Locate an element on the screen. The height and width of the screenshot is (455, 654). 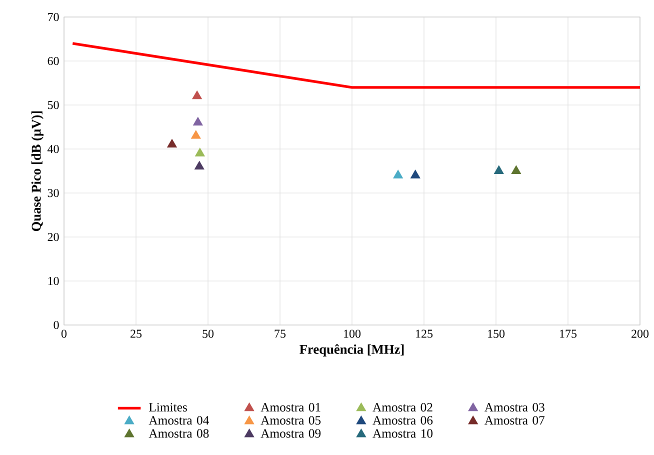
y-tick-label: 10 is located at coordinates (53, 281).